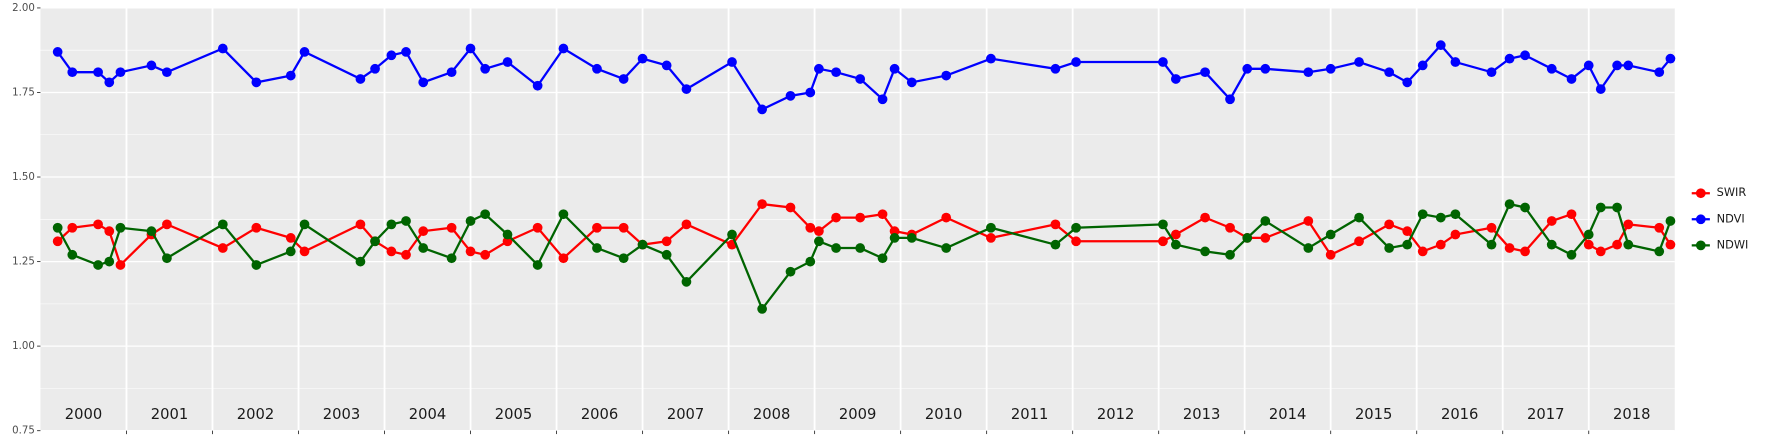 Image resolution: width=1773 pixels, height=442 pixels. Describe the element at coordinates (1029, 414) in the screenshot. I see `year-label: 2011` at that location.